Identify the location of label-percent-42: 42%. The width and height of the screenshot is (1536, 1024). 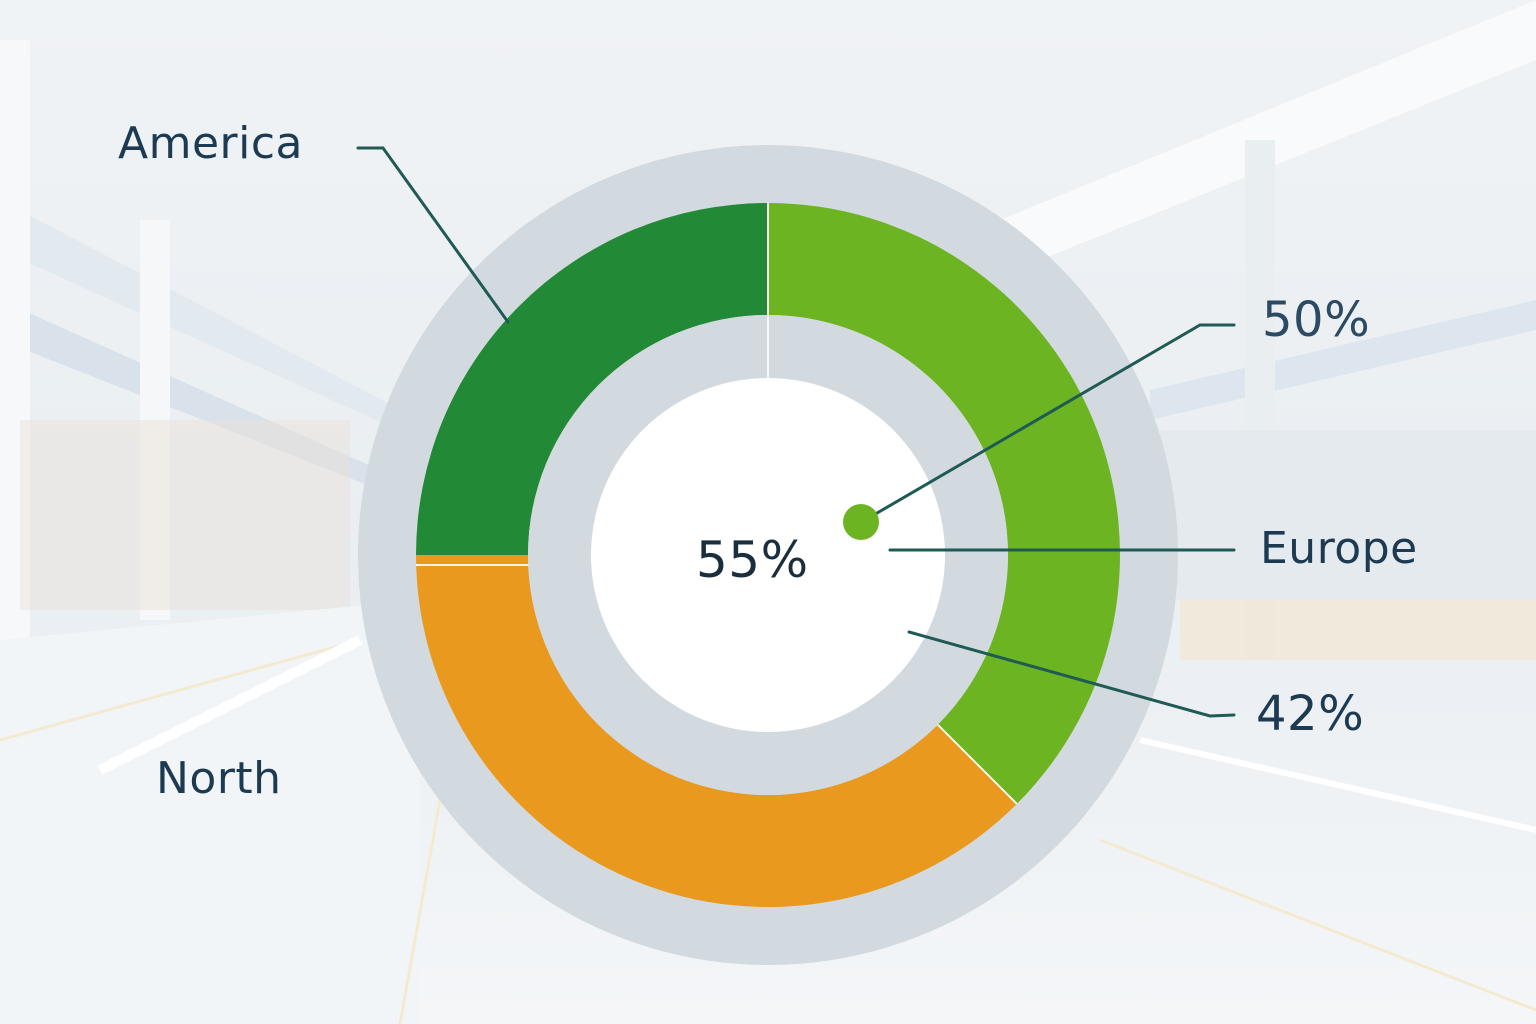
(1310, 714).